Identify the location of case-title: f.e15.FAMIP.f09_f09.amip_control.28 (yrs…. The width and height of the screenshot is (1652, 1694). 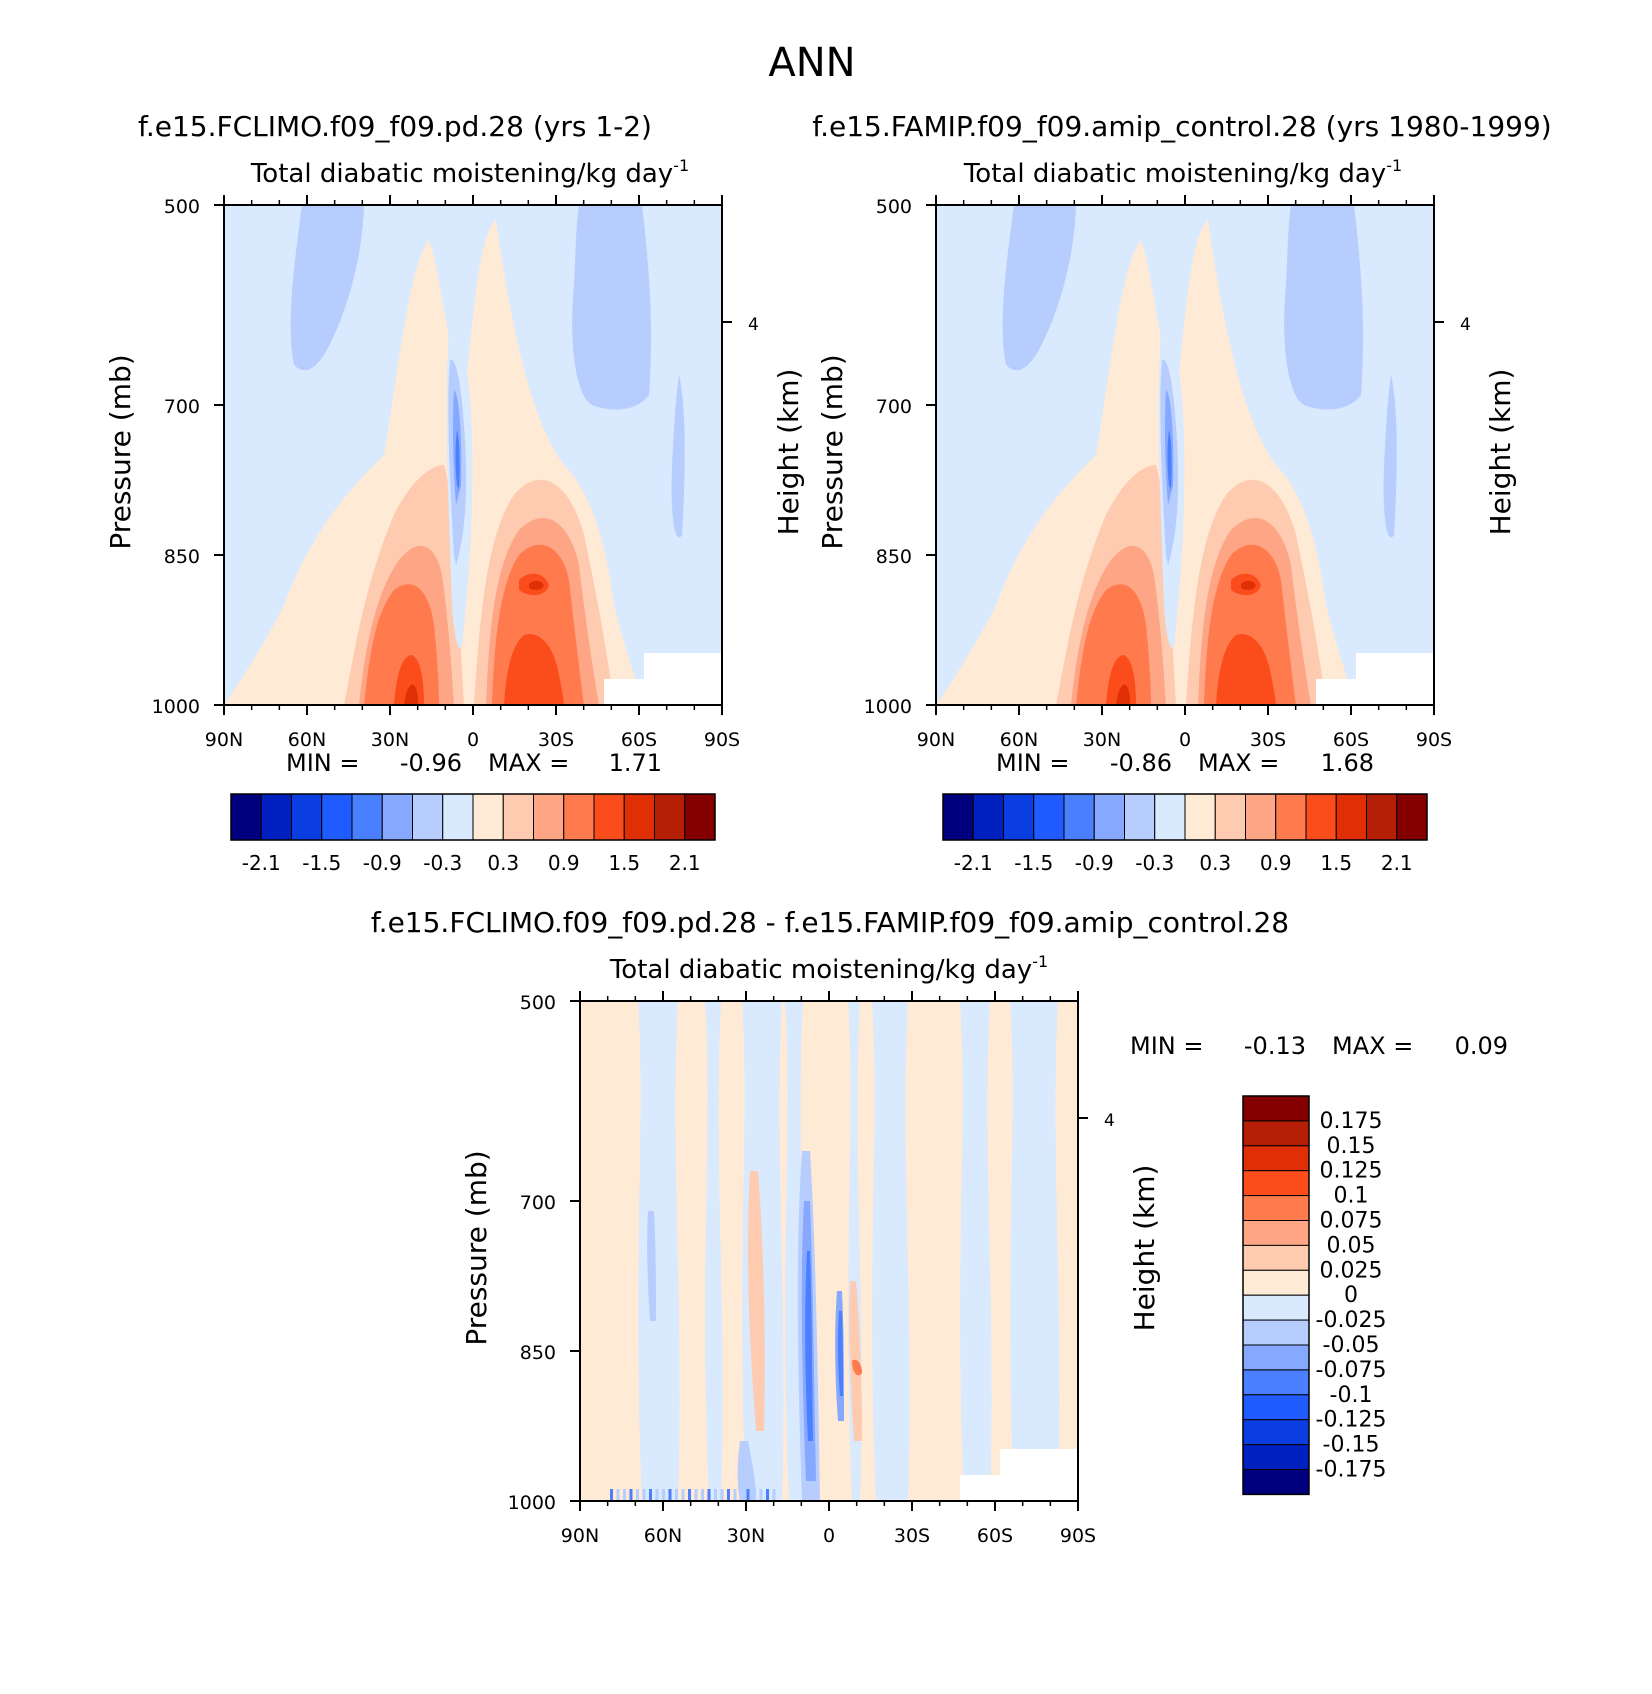
(1181, 126).